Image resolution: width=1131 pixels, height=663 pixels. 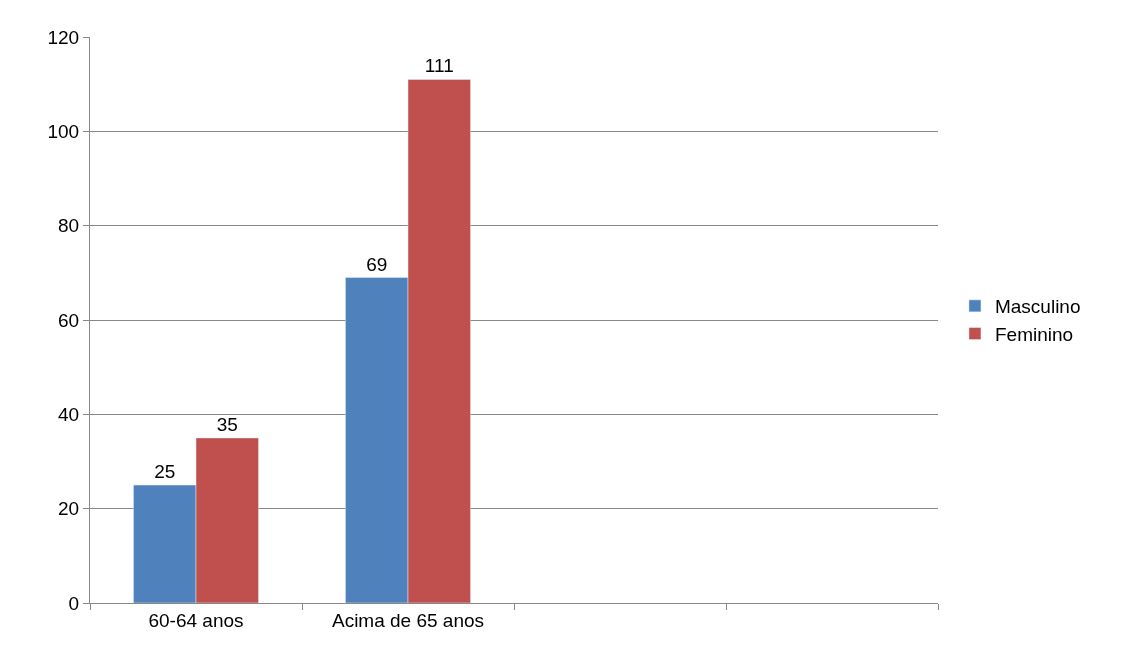 I want to click on y-tick-label: 20, so click(x=69, y=509).